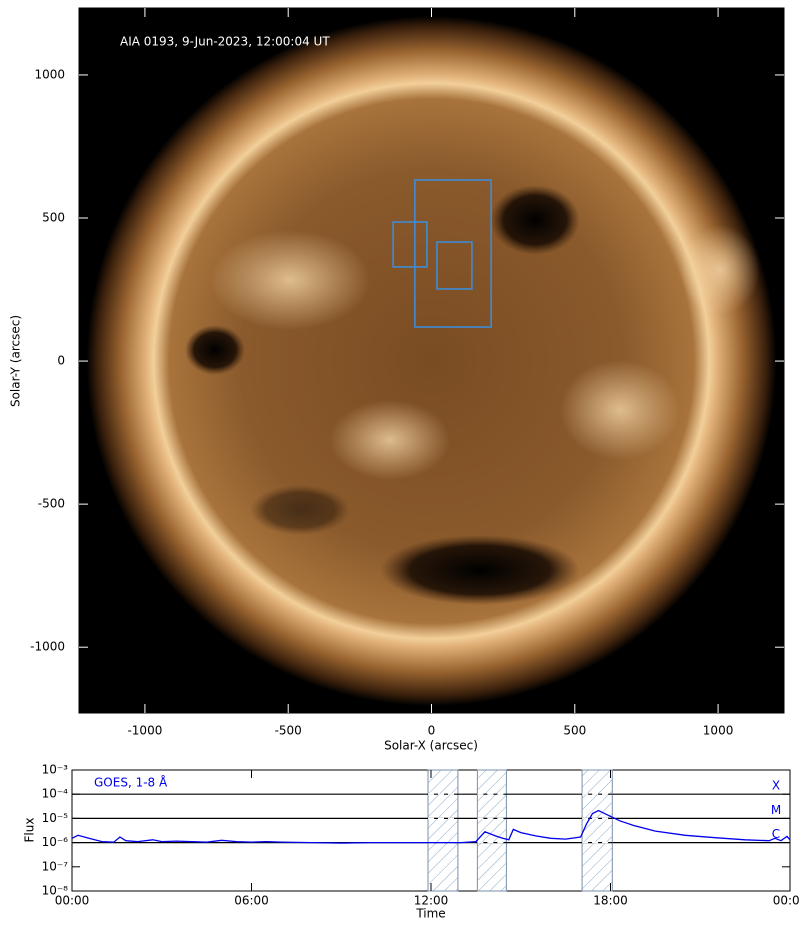 This screenshot has width=799, height=943. What do you see at coordinates (55, 770) in the screenshot?
I see `y-tick-label: 10⁻³` at bounding box center [55, 770].